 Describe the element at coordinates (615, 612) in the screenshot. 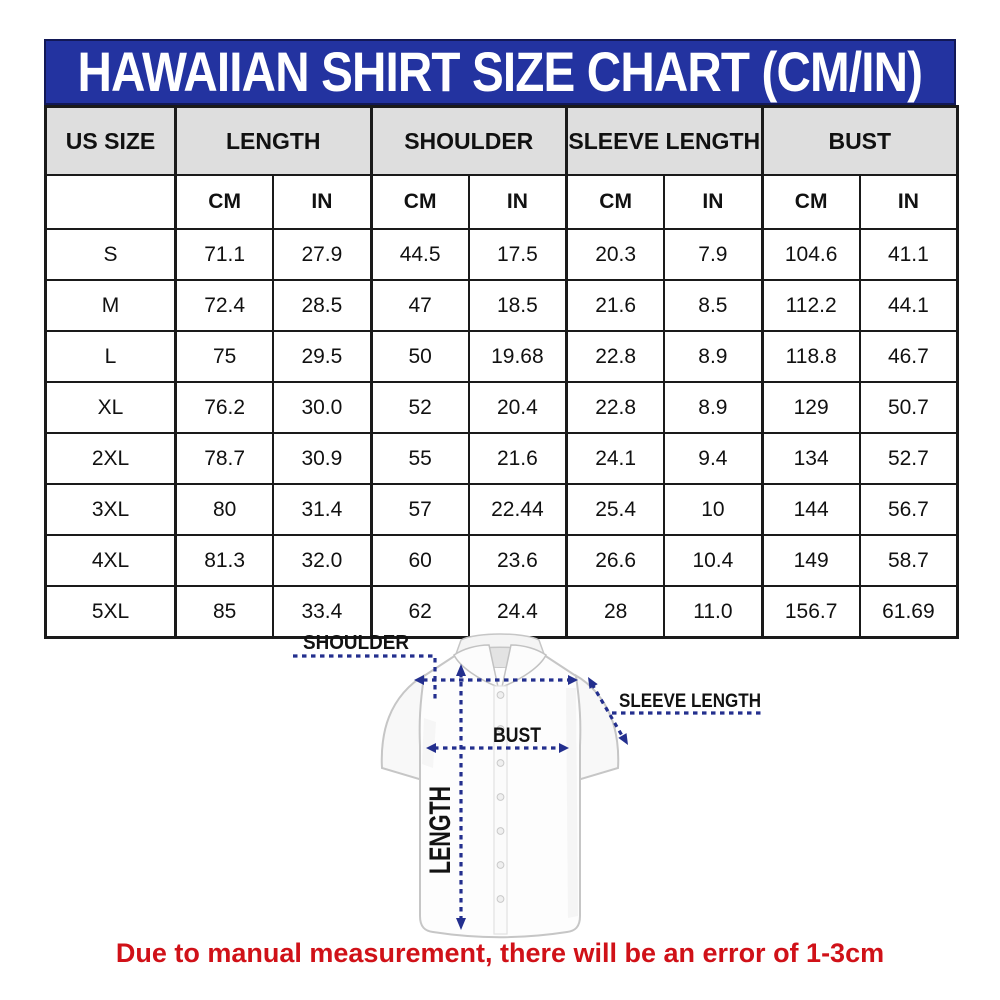

I see `measure-cell: 28` at that location.